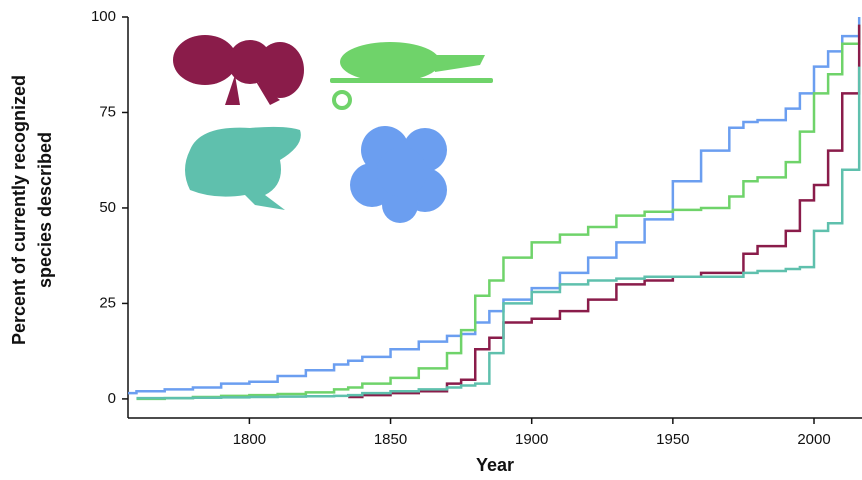 This screenshot has width=862, height=480. I want to click on y-tick-label: 0, so click(112, 398).